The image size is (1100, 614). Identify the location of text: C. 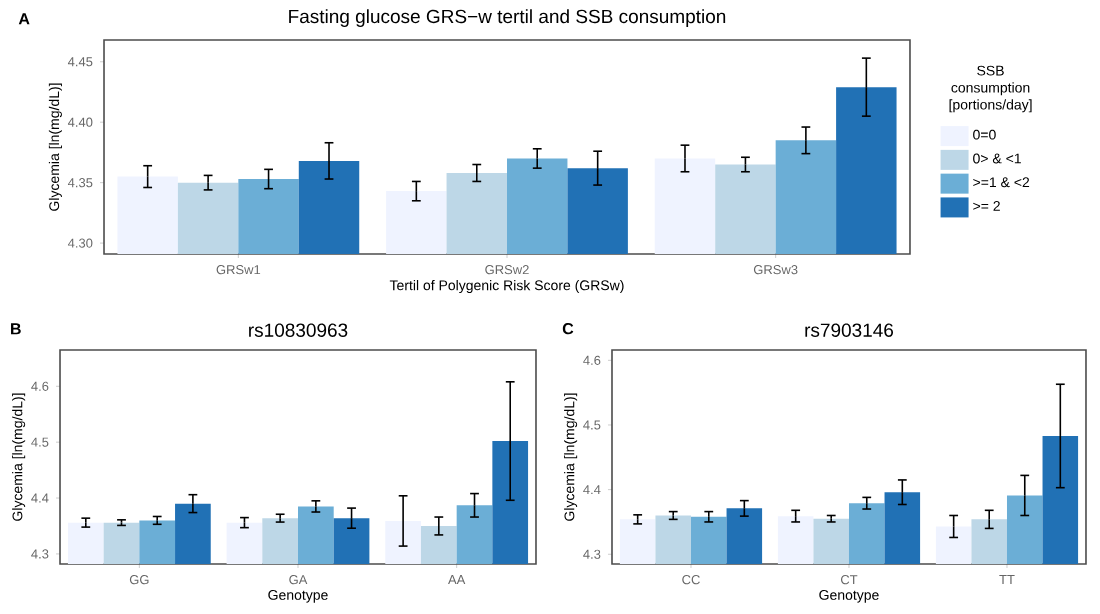
(568, 329).